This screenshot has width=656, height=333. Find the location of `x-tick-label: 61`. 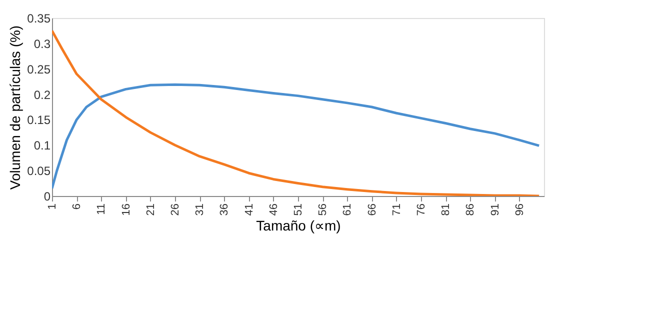

x-tick-label: 61 is located at coordinates (348, 210).